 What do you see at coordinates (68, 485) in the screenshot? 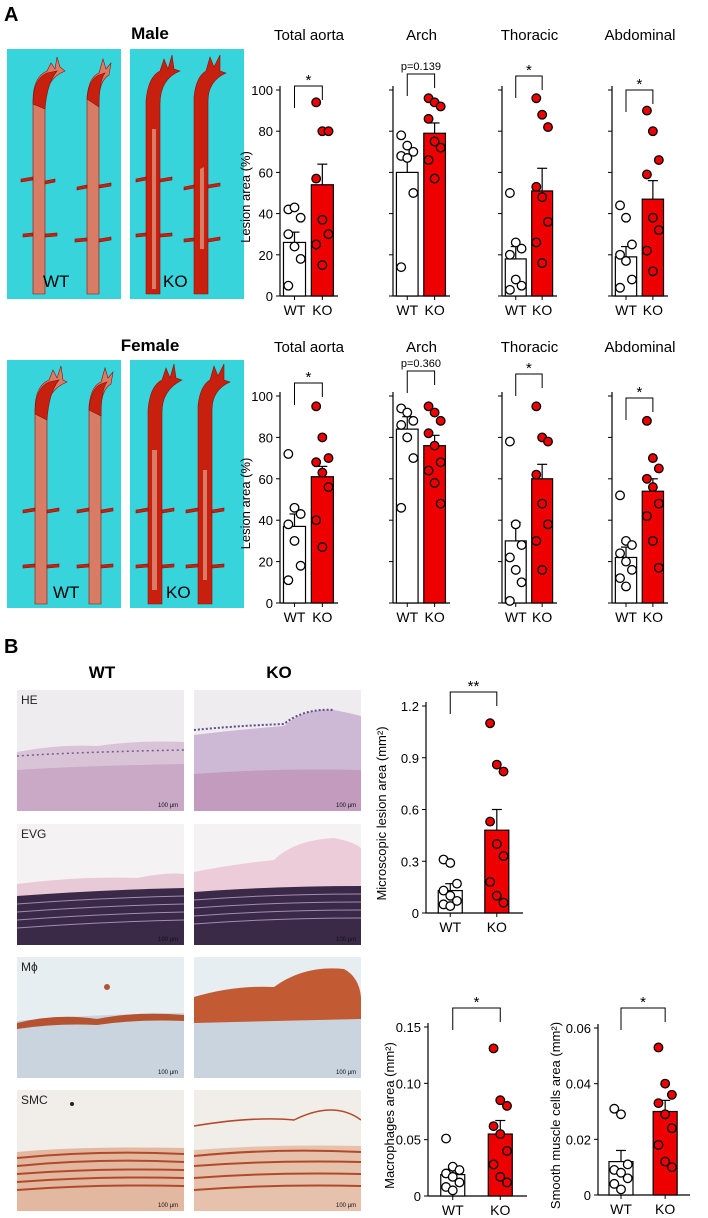
I see `female-wt-aorta-drawing` at bounding box center [68, 485].